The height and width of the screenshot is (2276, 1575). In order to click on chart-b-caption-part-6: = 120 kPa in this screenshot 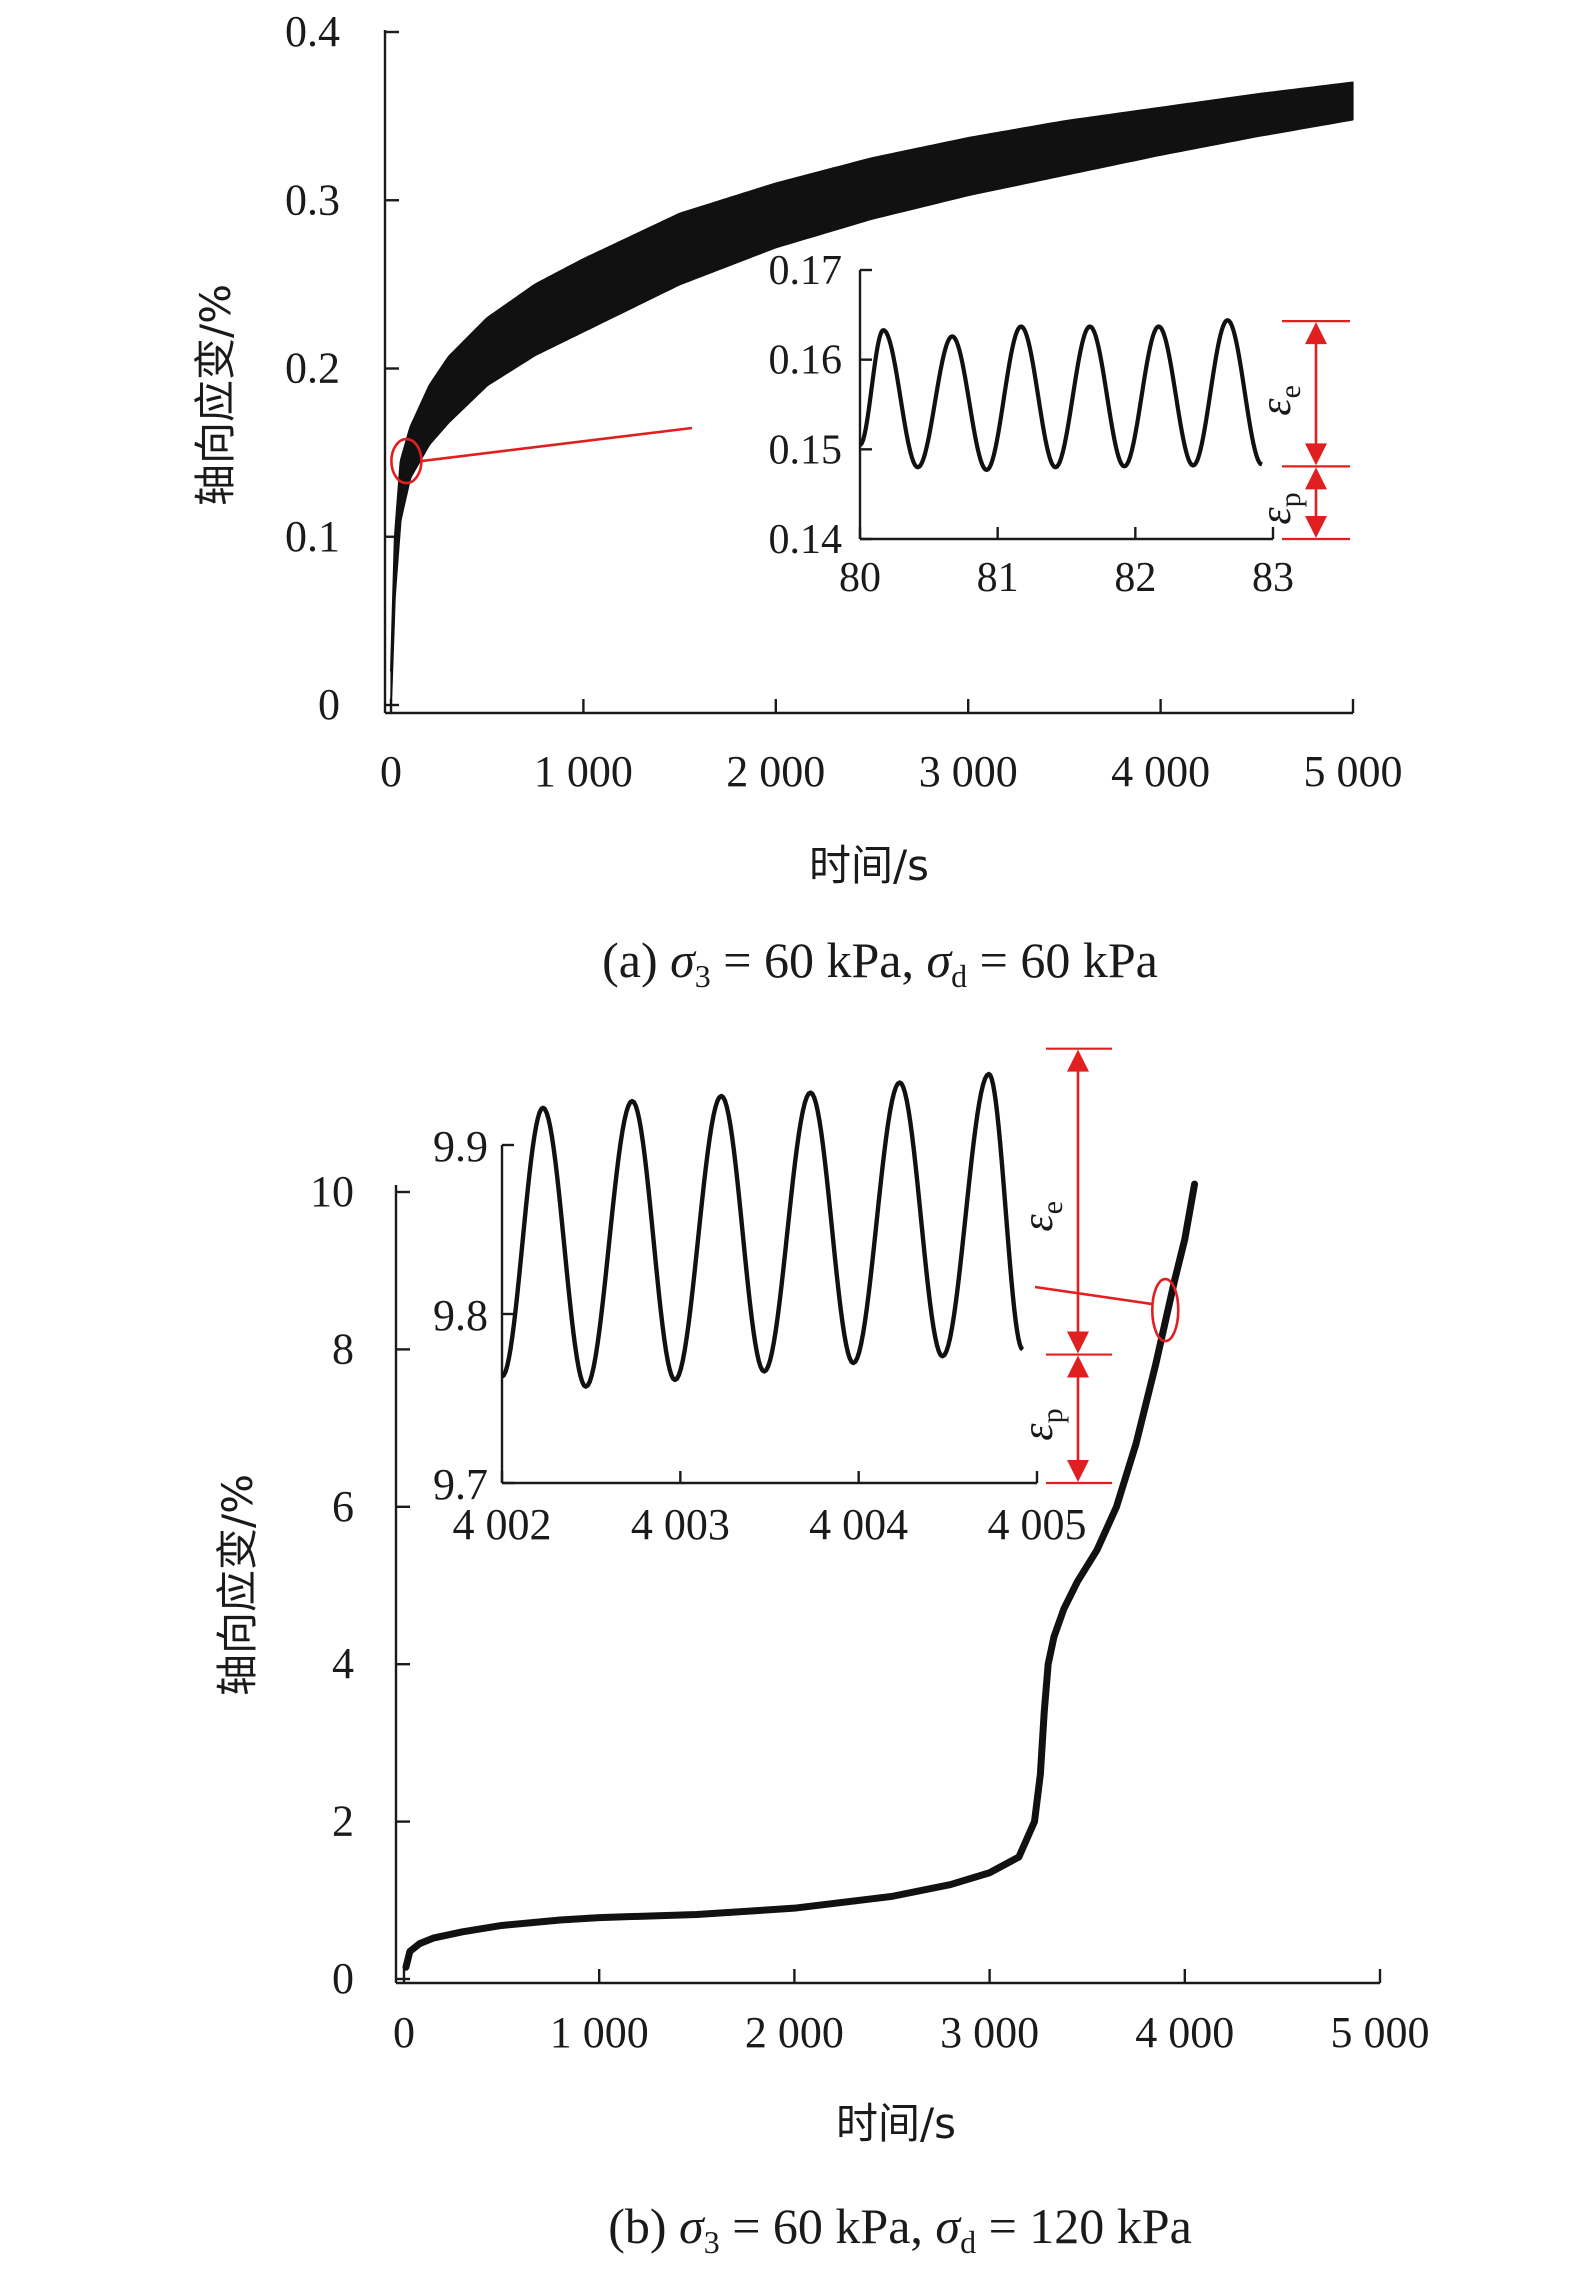, I will do `click(1084, 2226)`.